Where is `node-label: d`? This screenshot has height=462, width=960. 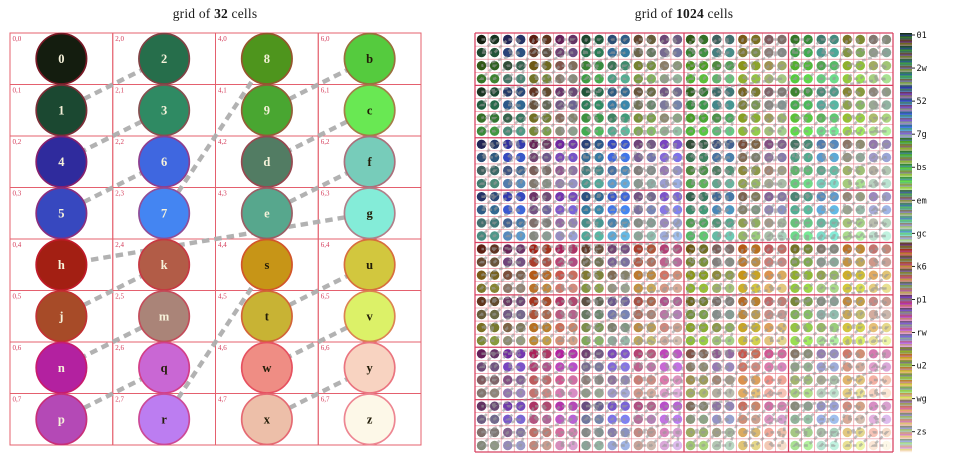 node-label: d is located at coordinates (266, 162).